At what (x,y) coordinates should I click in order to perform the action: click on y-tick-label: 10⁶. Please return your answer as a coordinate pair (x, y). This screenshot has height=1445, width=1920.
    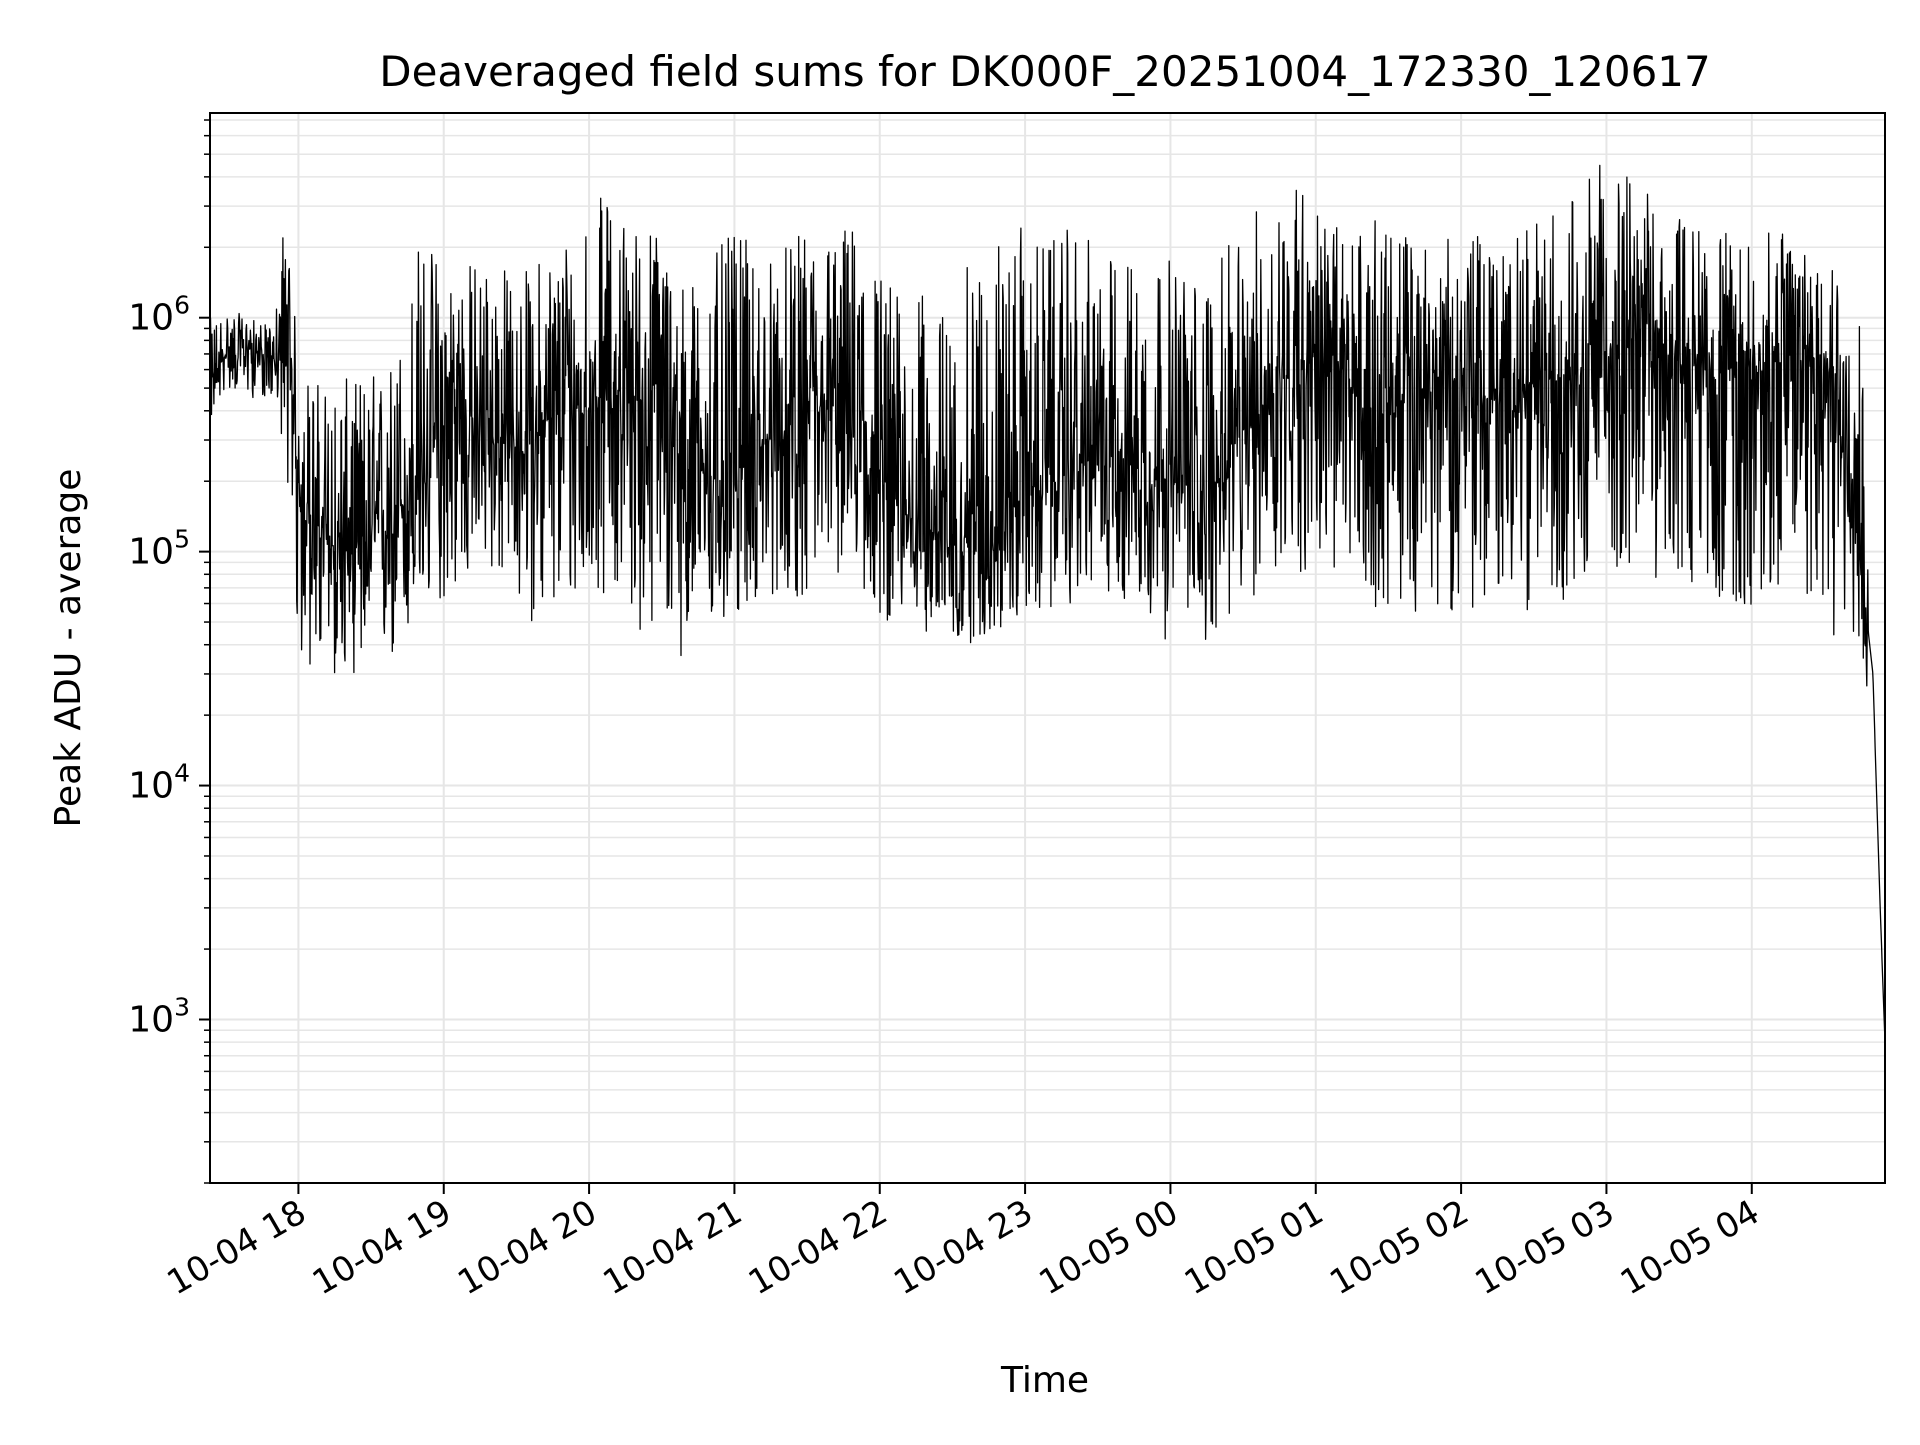
    Looking at the image, I should click on (159, 315).